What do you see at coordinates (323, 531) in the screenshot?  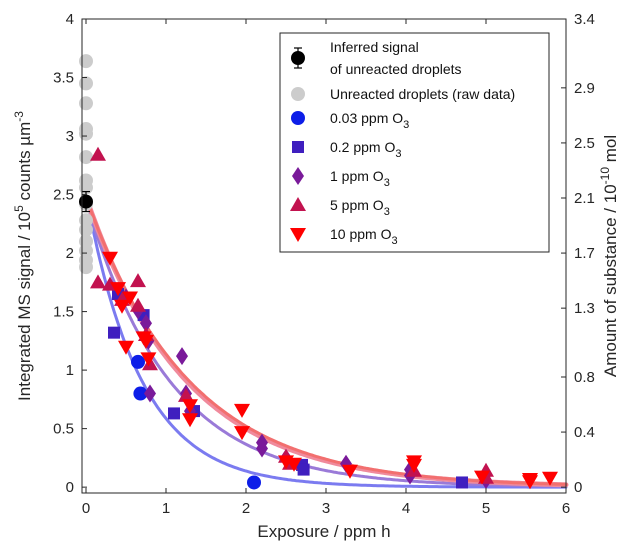 I see `x-axis-label: Exposure / ppm h` at bounding box center [323, 531].